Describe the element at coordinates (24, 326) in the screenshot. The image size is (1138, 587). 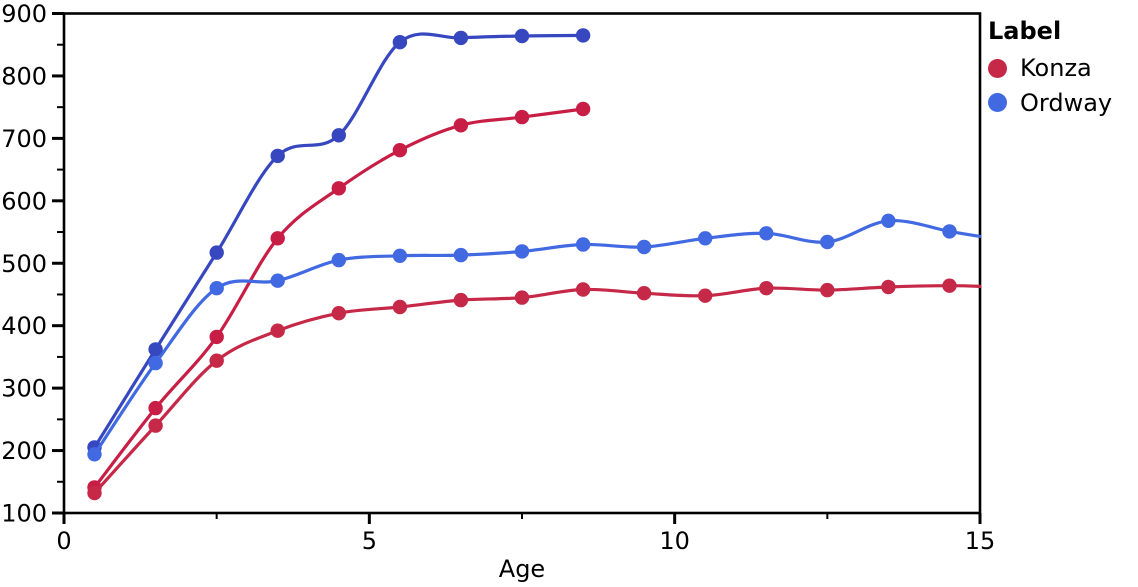
I see `y-tick-label-400: 400` at that location.